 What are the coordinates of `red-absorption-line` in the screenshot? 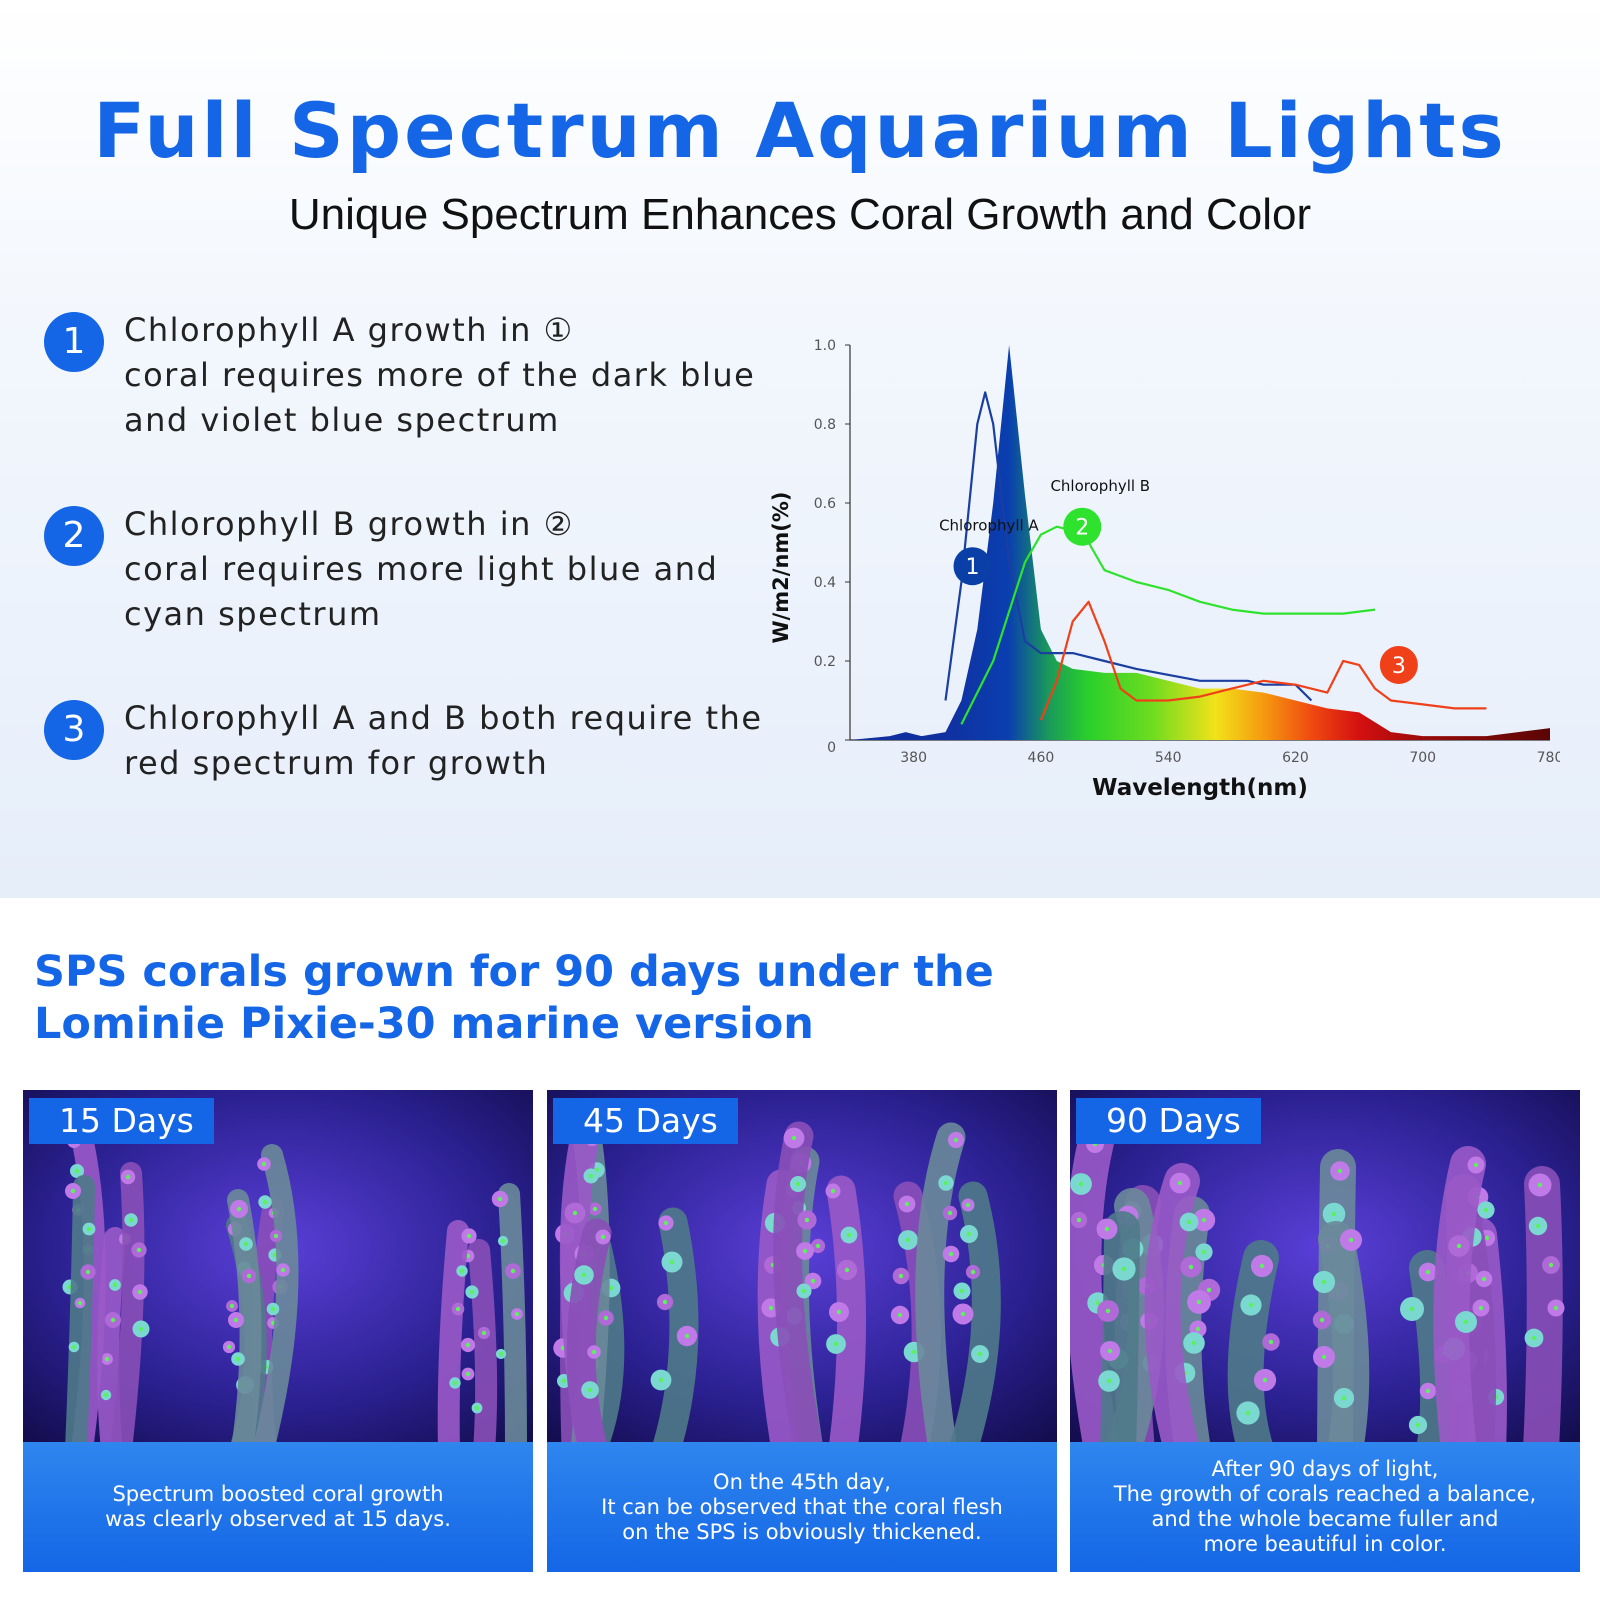 It's located at (1263, 660).